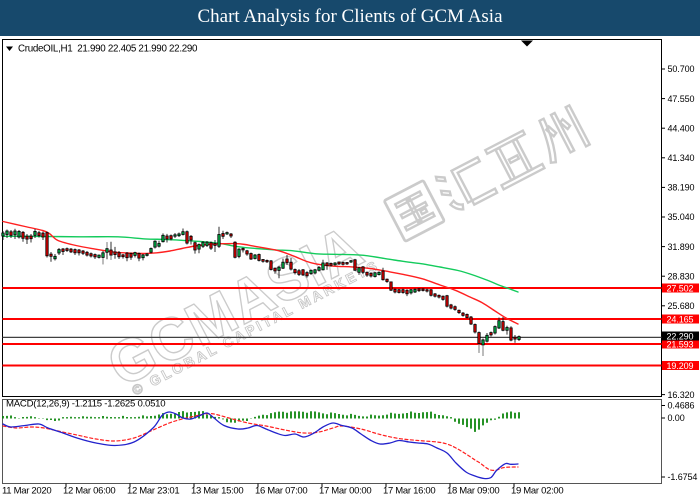 The height and width of the screenshot is (500, 700). Describe the element at coordinates (683, 477) in the screenshot. I see `svg-text: -1.6754` at that location.